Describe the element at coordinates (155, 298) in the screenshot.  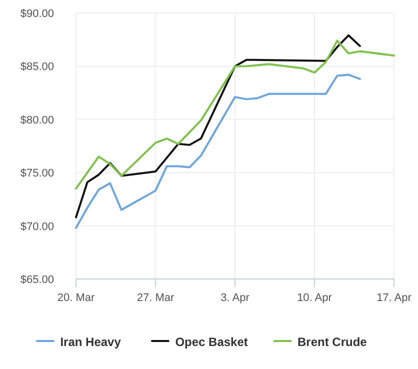
I see `x-tick-label: 27. Mar` at that location.